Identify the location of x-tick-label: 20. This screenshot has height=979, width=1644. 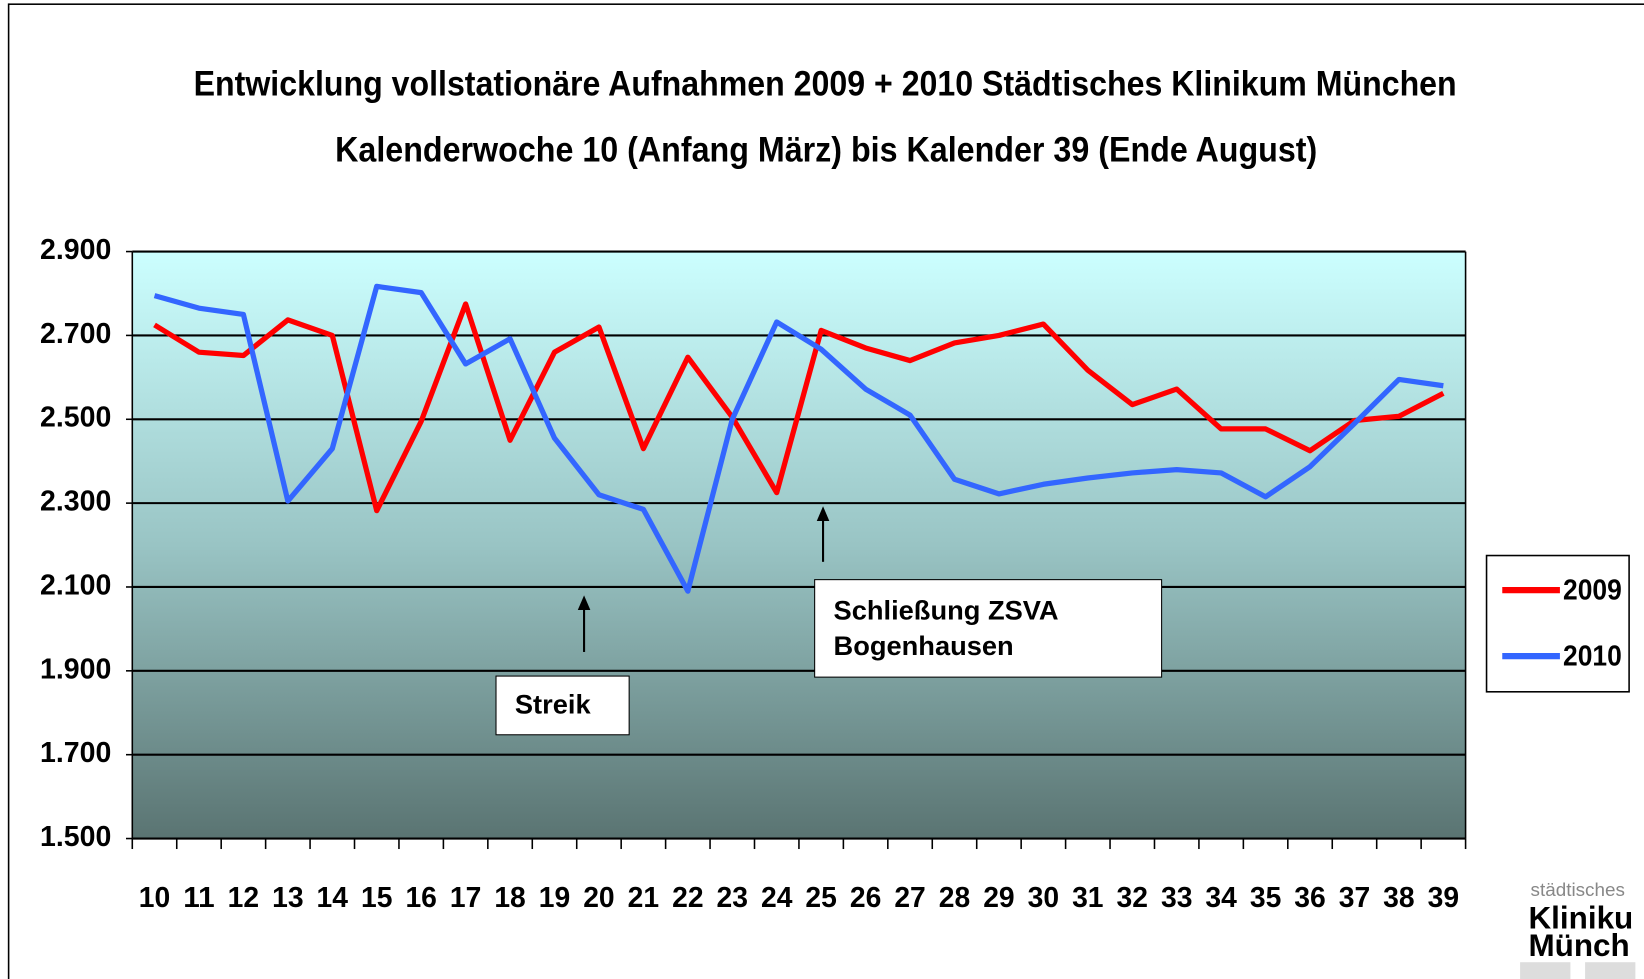
(598, 897).